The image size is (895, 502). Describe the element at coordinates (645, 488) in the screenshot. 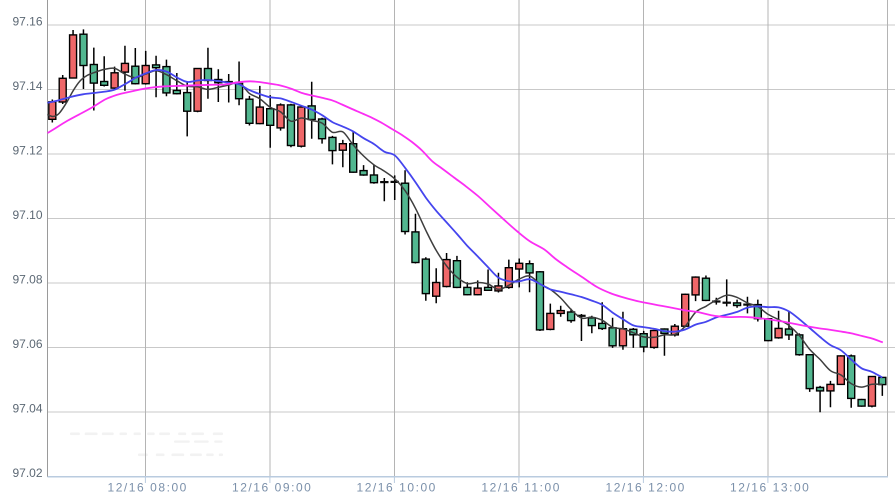

I see `svg-text: 12/16 12:00` at that location.